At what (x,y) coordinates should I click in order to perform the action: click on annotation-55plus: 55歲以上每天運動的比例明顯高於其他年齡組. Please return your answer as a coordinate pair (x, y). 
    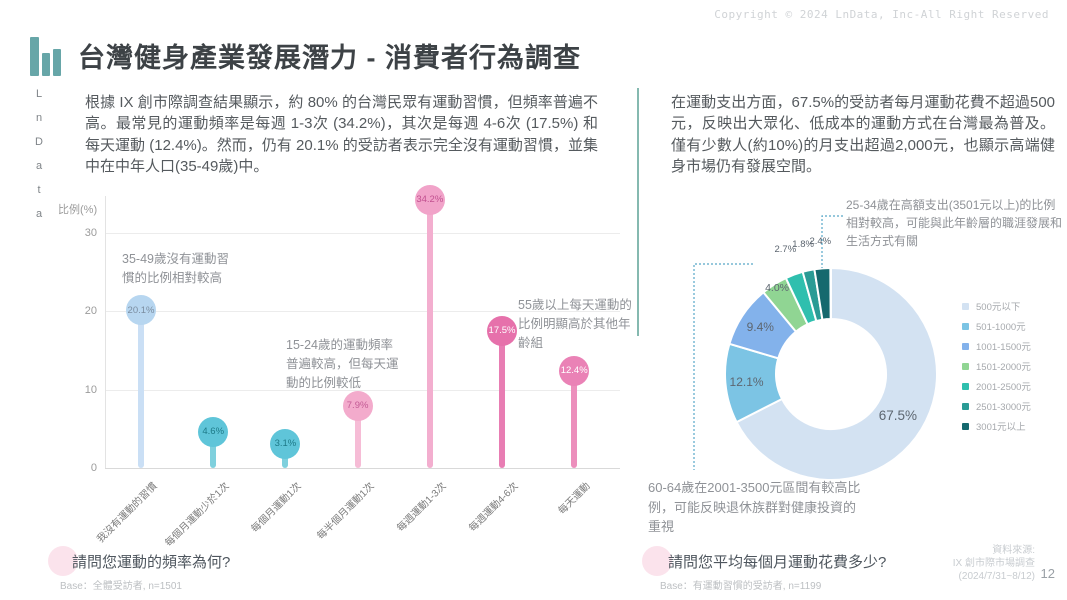
    Looking at the image, I should click on (575, 324).